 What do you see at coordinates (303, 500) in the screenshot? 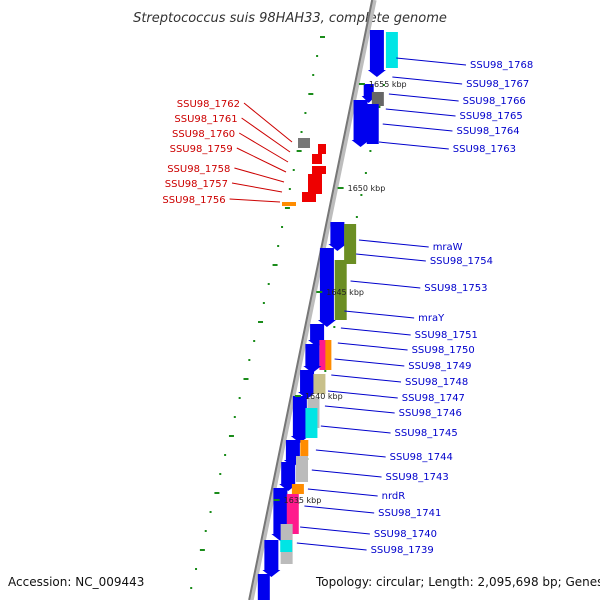
I see `tick-label: 1635 kbp` at bounding box center [303, 500].